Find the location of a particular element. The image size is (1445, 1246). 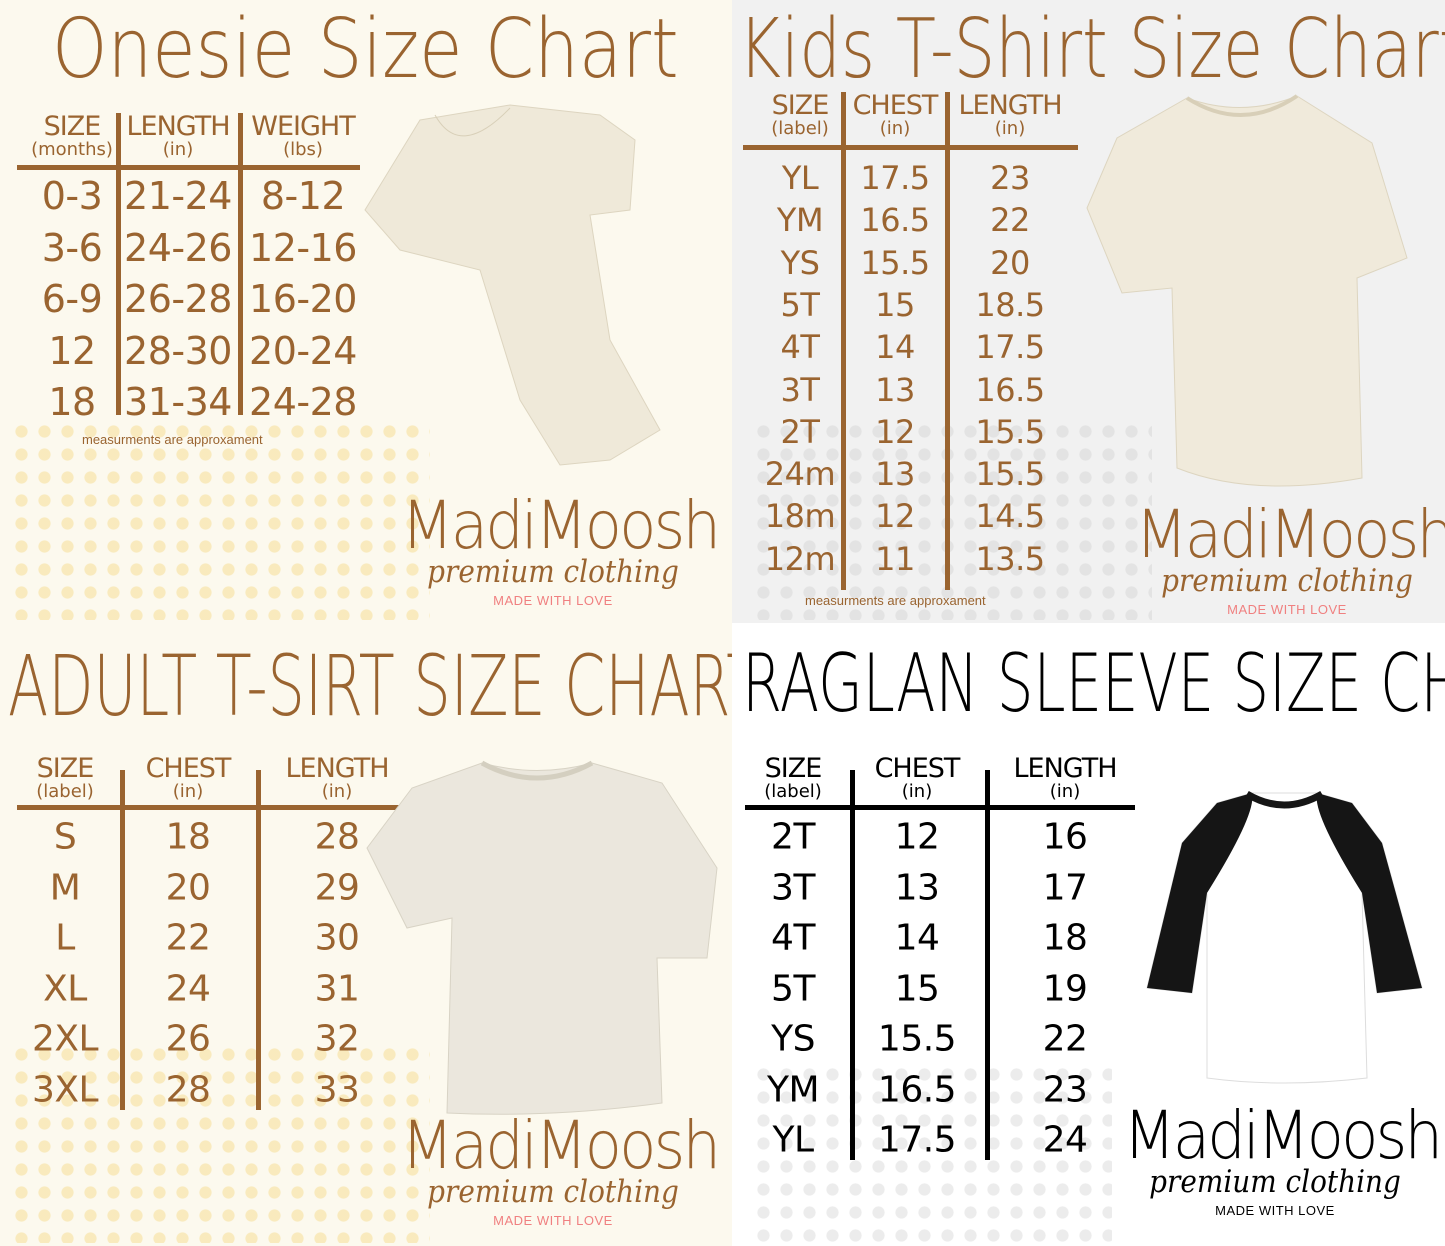

cell-size: 2T is located at coordinates (793, 837).